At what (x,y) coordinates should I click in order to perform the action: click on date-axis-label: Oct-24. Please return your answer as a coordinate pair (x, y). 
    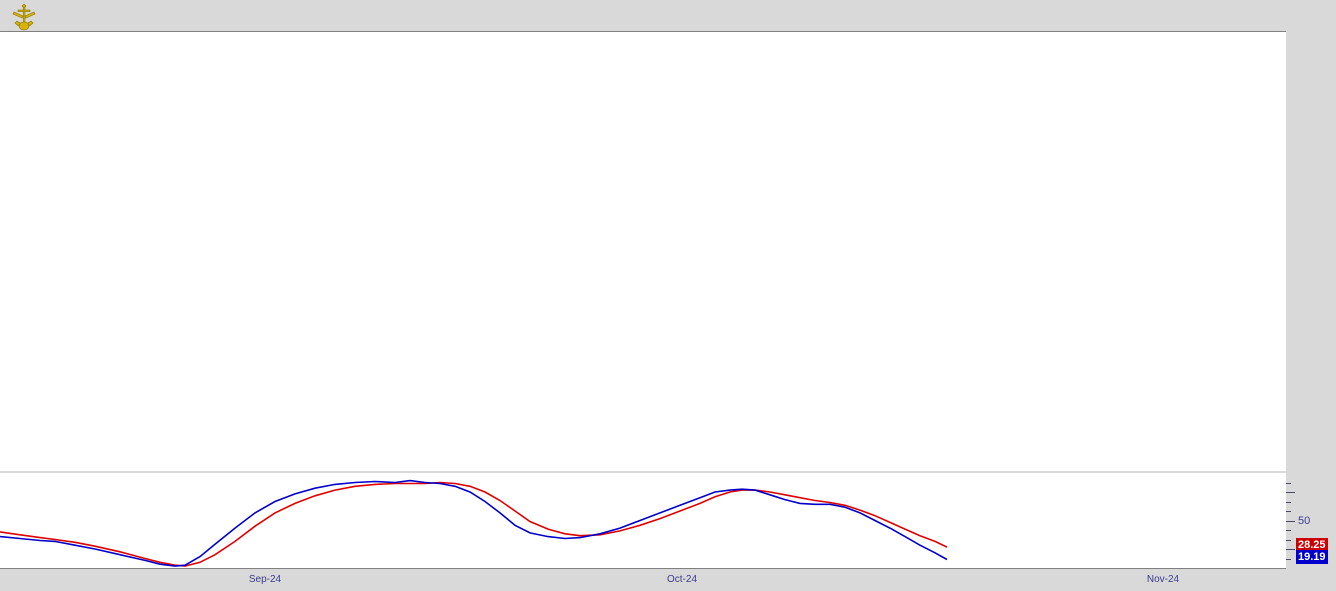
    Looking at the image, I should click on (682, 579).